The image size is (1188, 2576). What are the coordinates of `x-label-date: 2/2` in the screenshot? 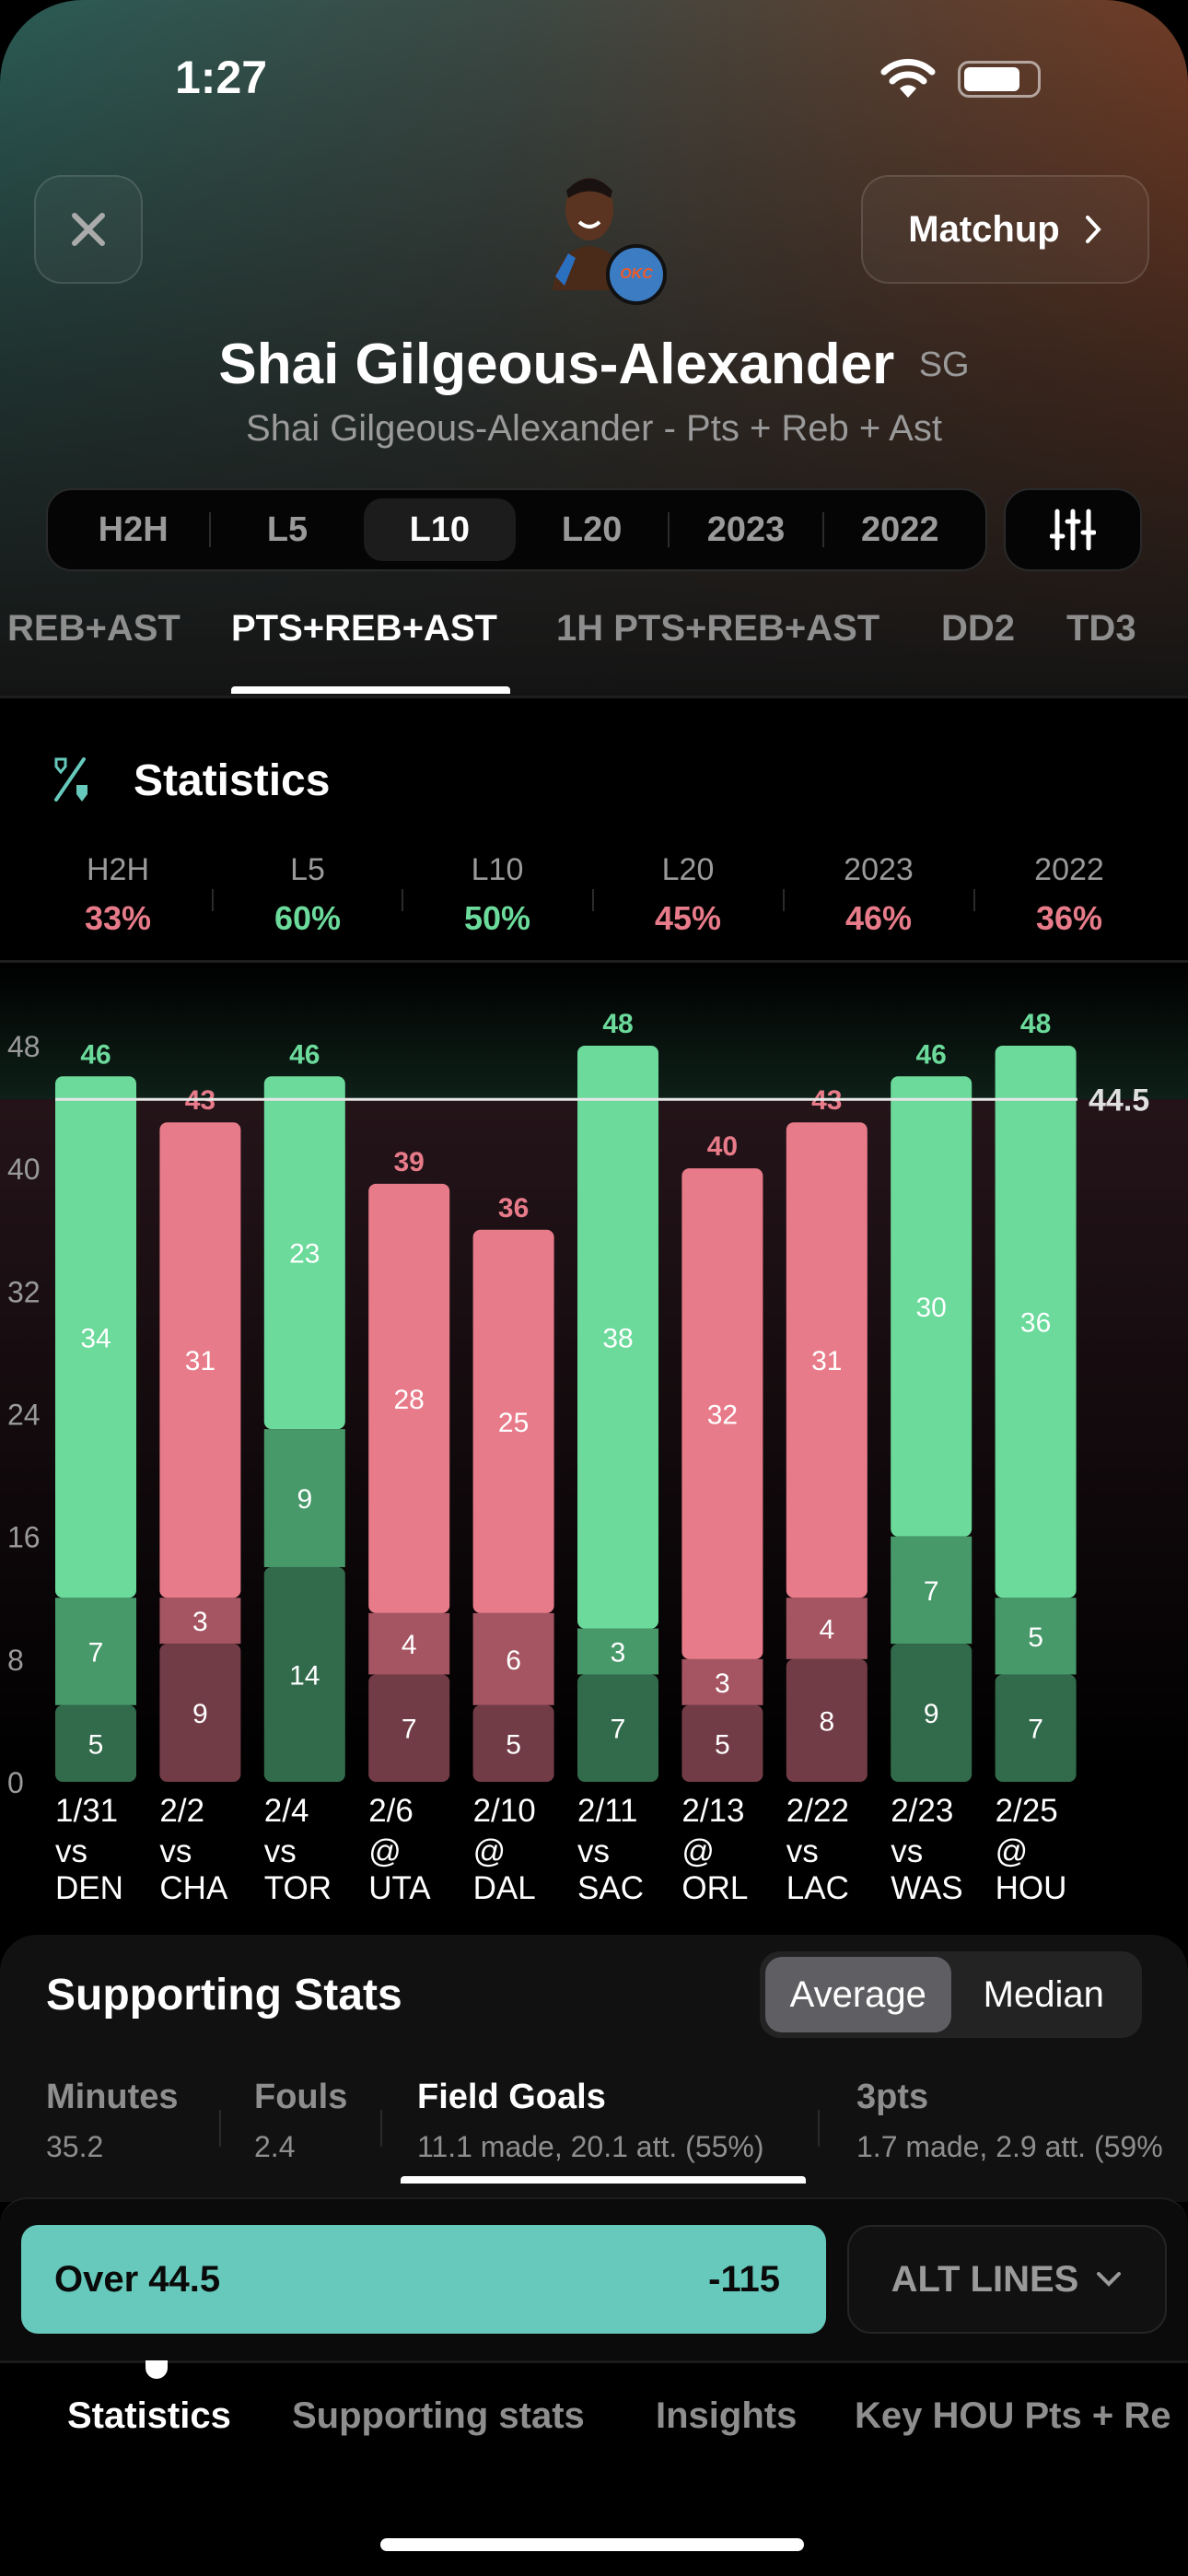 It's located at (181, 1811).